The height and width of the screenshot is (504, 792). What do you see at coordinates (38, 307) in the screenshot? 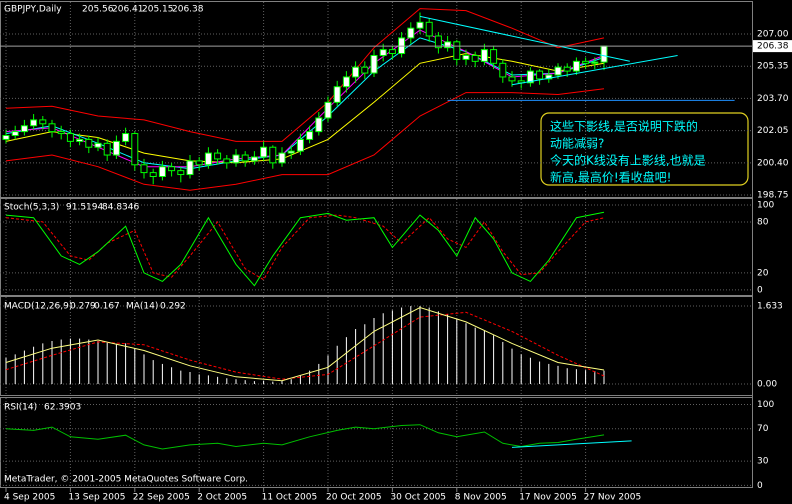
I see `indicator-label: MACD(12,26,9)` at bounding box center [38, 307].